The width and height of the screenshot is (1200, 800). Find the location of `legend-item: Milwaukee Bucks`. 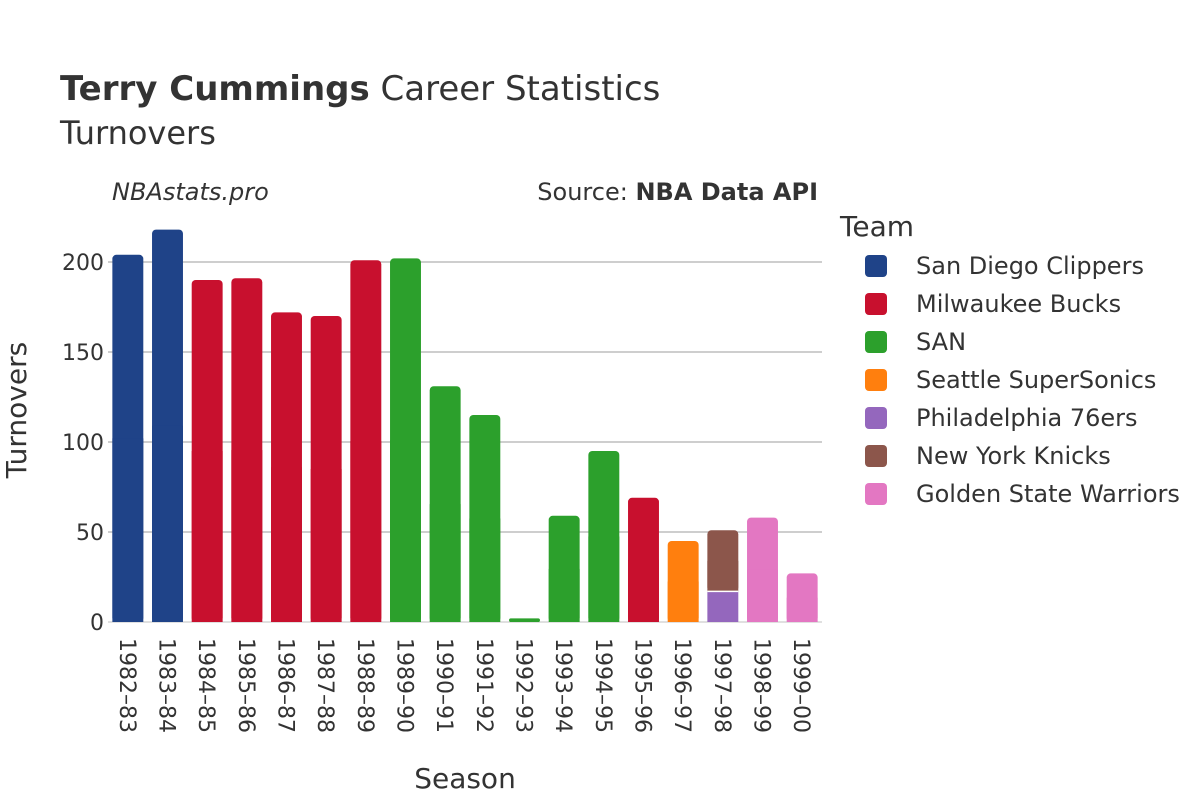

legend-item: Milwaukee Bucks is located at coordinates (993, 304).